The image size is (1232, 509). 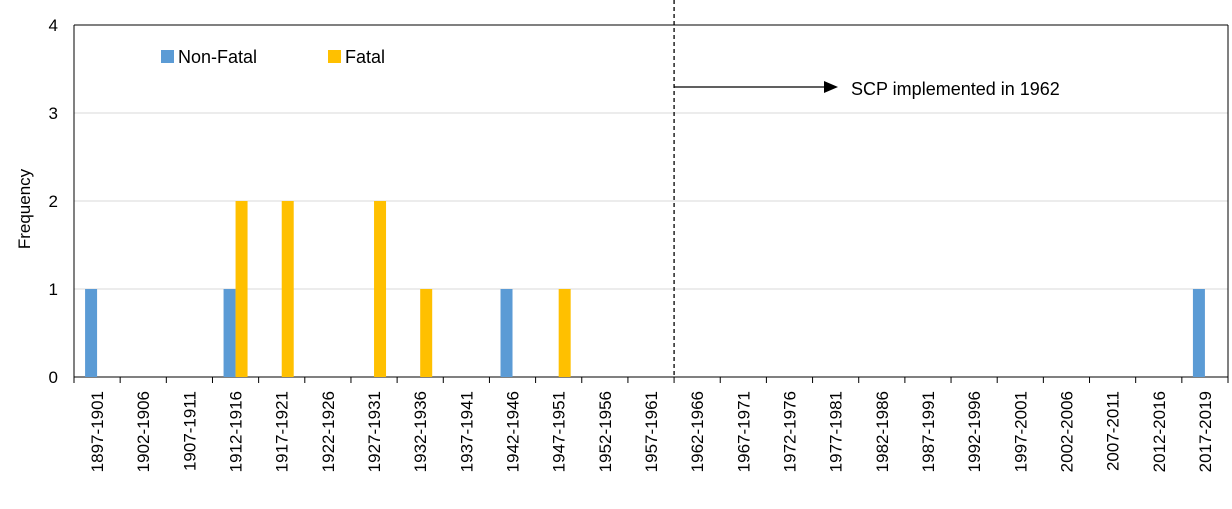 I want to click on x-tick-label: 1897-1901, so click(x=97, y=431).